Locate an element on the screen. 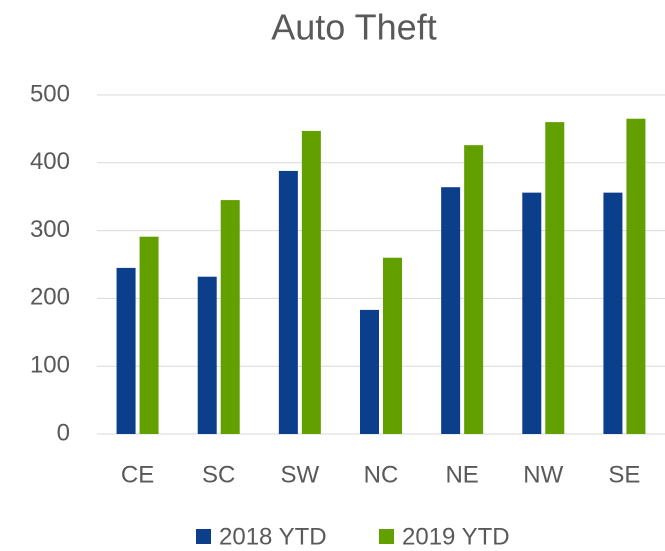  legend-label: 2018 YTD is located at coordinates (273, 536).